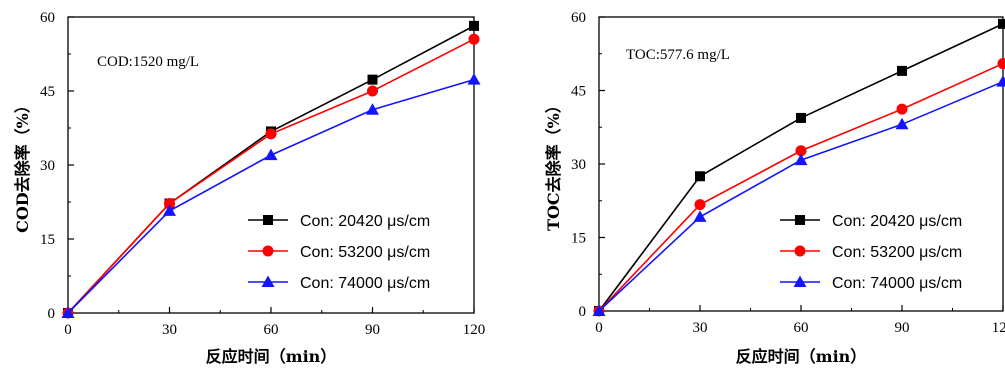 The height and width of the screenshot is (374, 1005). I want to click on chart1-y-tick-label: 30, so click(47, 166).